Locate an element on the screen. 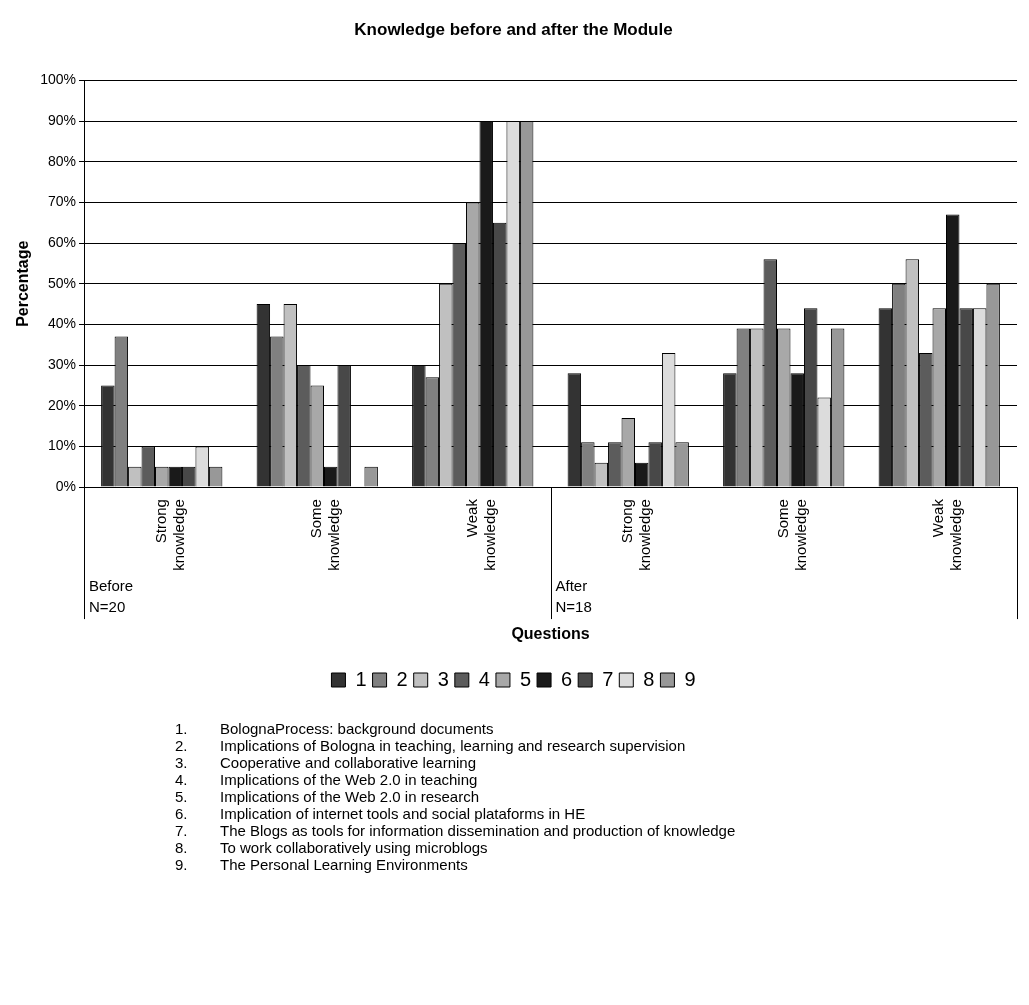  text: 7. The Blogs as tools for information dissemination and production of knowledge is located at coordinates (455, 830).